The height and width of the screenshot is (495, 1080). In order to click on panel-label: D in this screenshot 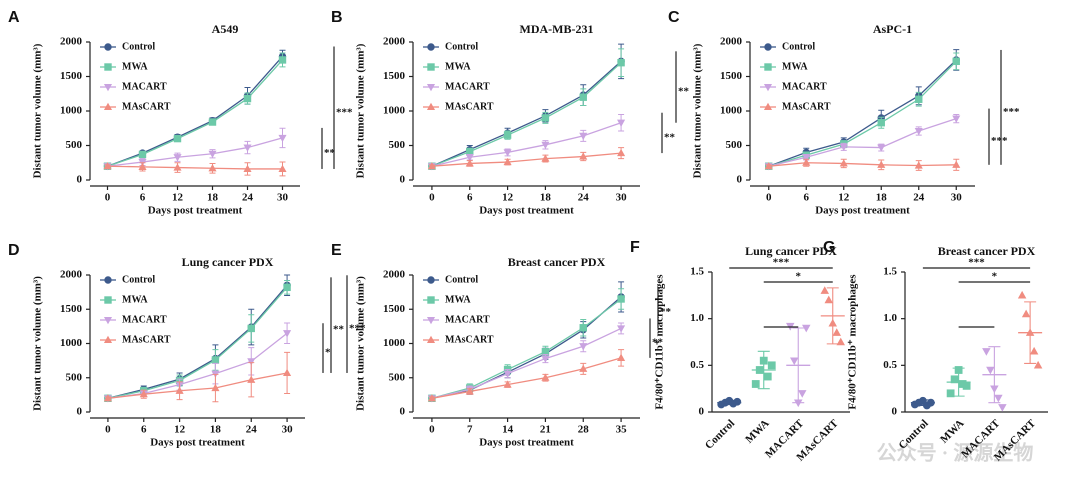, I will do `click(14, 250)`.